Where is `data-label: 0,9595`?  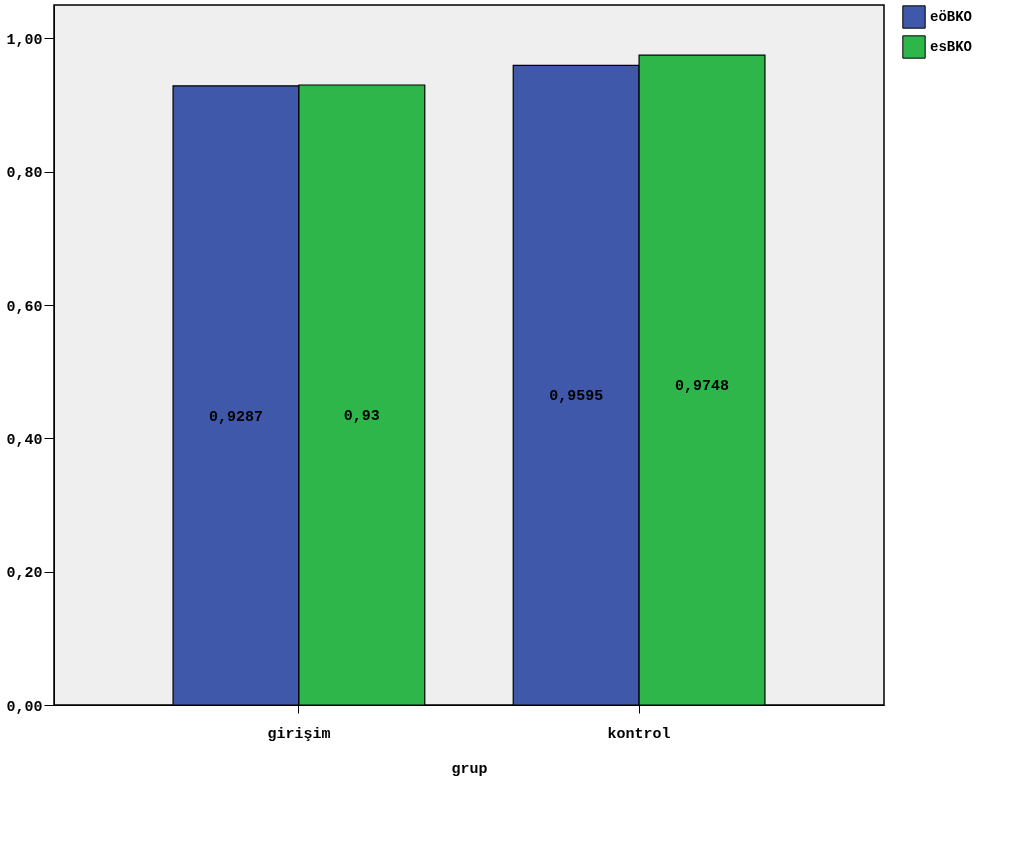 data-label: 0,9595 is located at coordinates (576, 397).